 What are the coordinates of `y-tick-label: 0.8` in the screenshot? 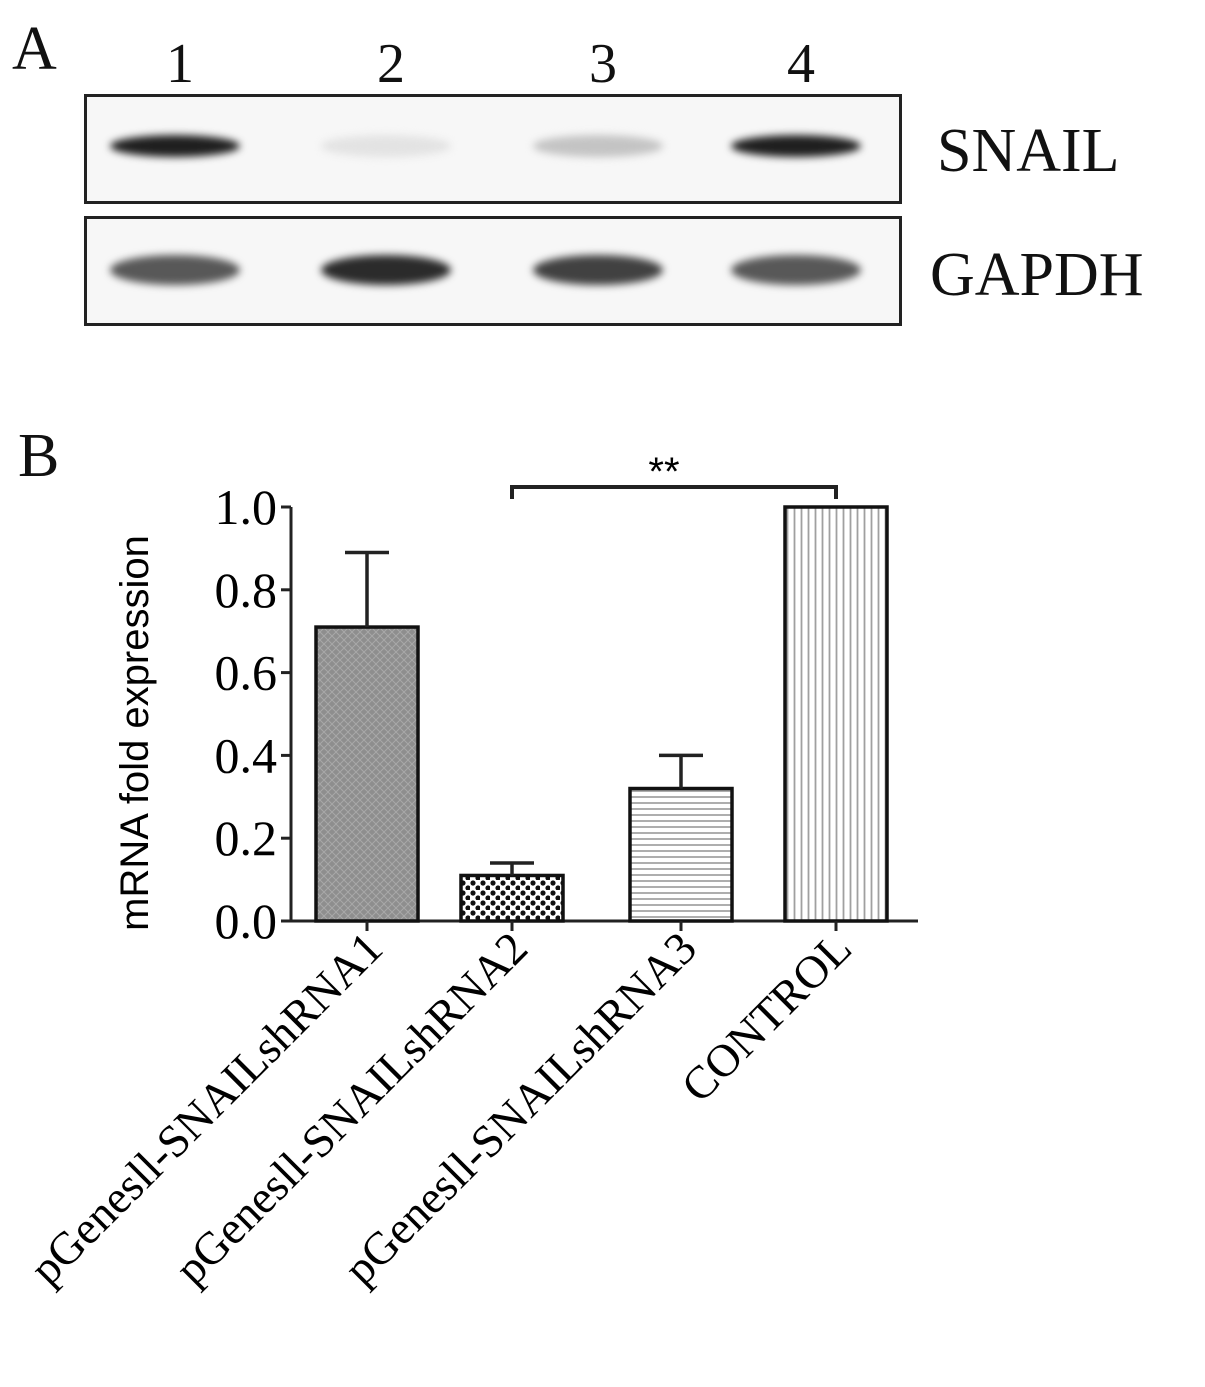 It's located at (246, 590).